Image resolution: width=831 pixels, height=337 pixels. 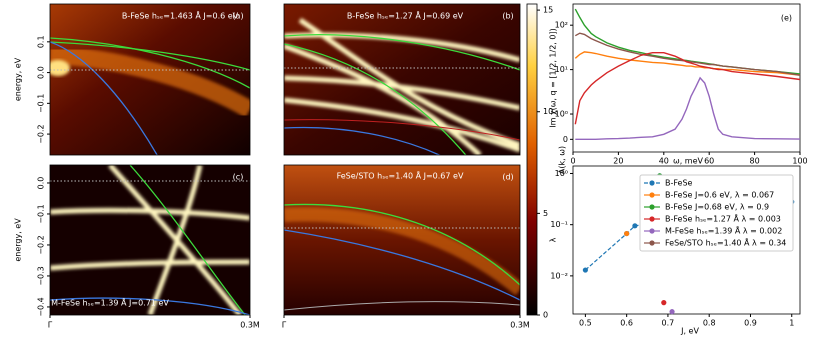 What do you see at coordinates (507, 177) in the screenshot?
I see `panel-label: (d)` at bounding box center [507, 177].